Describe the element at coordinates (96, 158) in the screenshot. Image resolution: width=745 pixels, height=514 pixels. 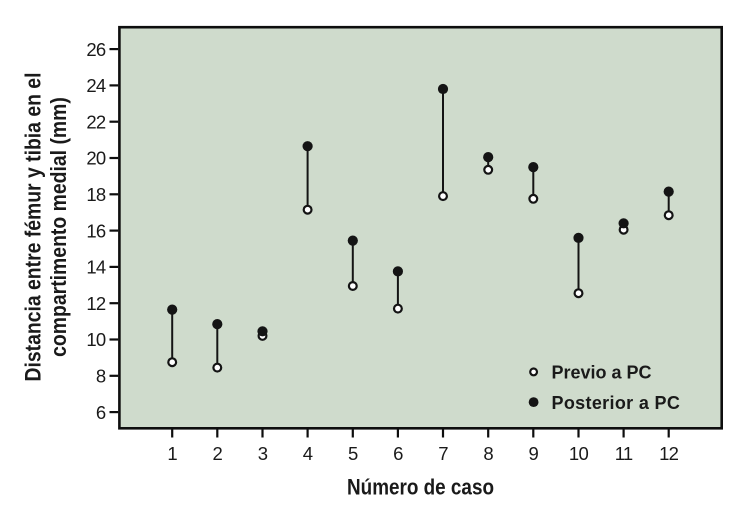
I see `svg-text: 20` at that location.